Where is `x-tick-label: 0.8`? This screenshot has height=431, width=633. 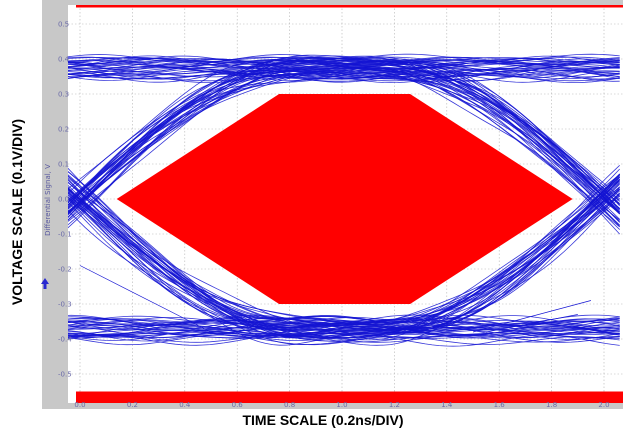
x-tick-label: 0.8 is located at coordinates (289, 405).